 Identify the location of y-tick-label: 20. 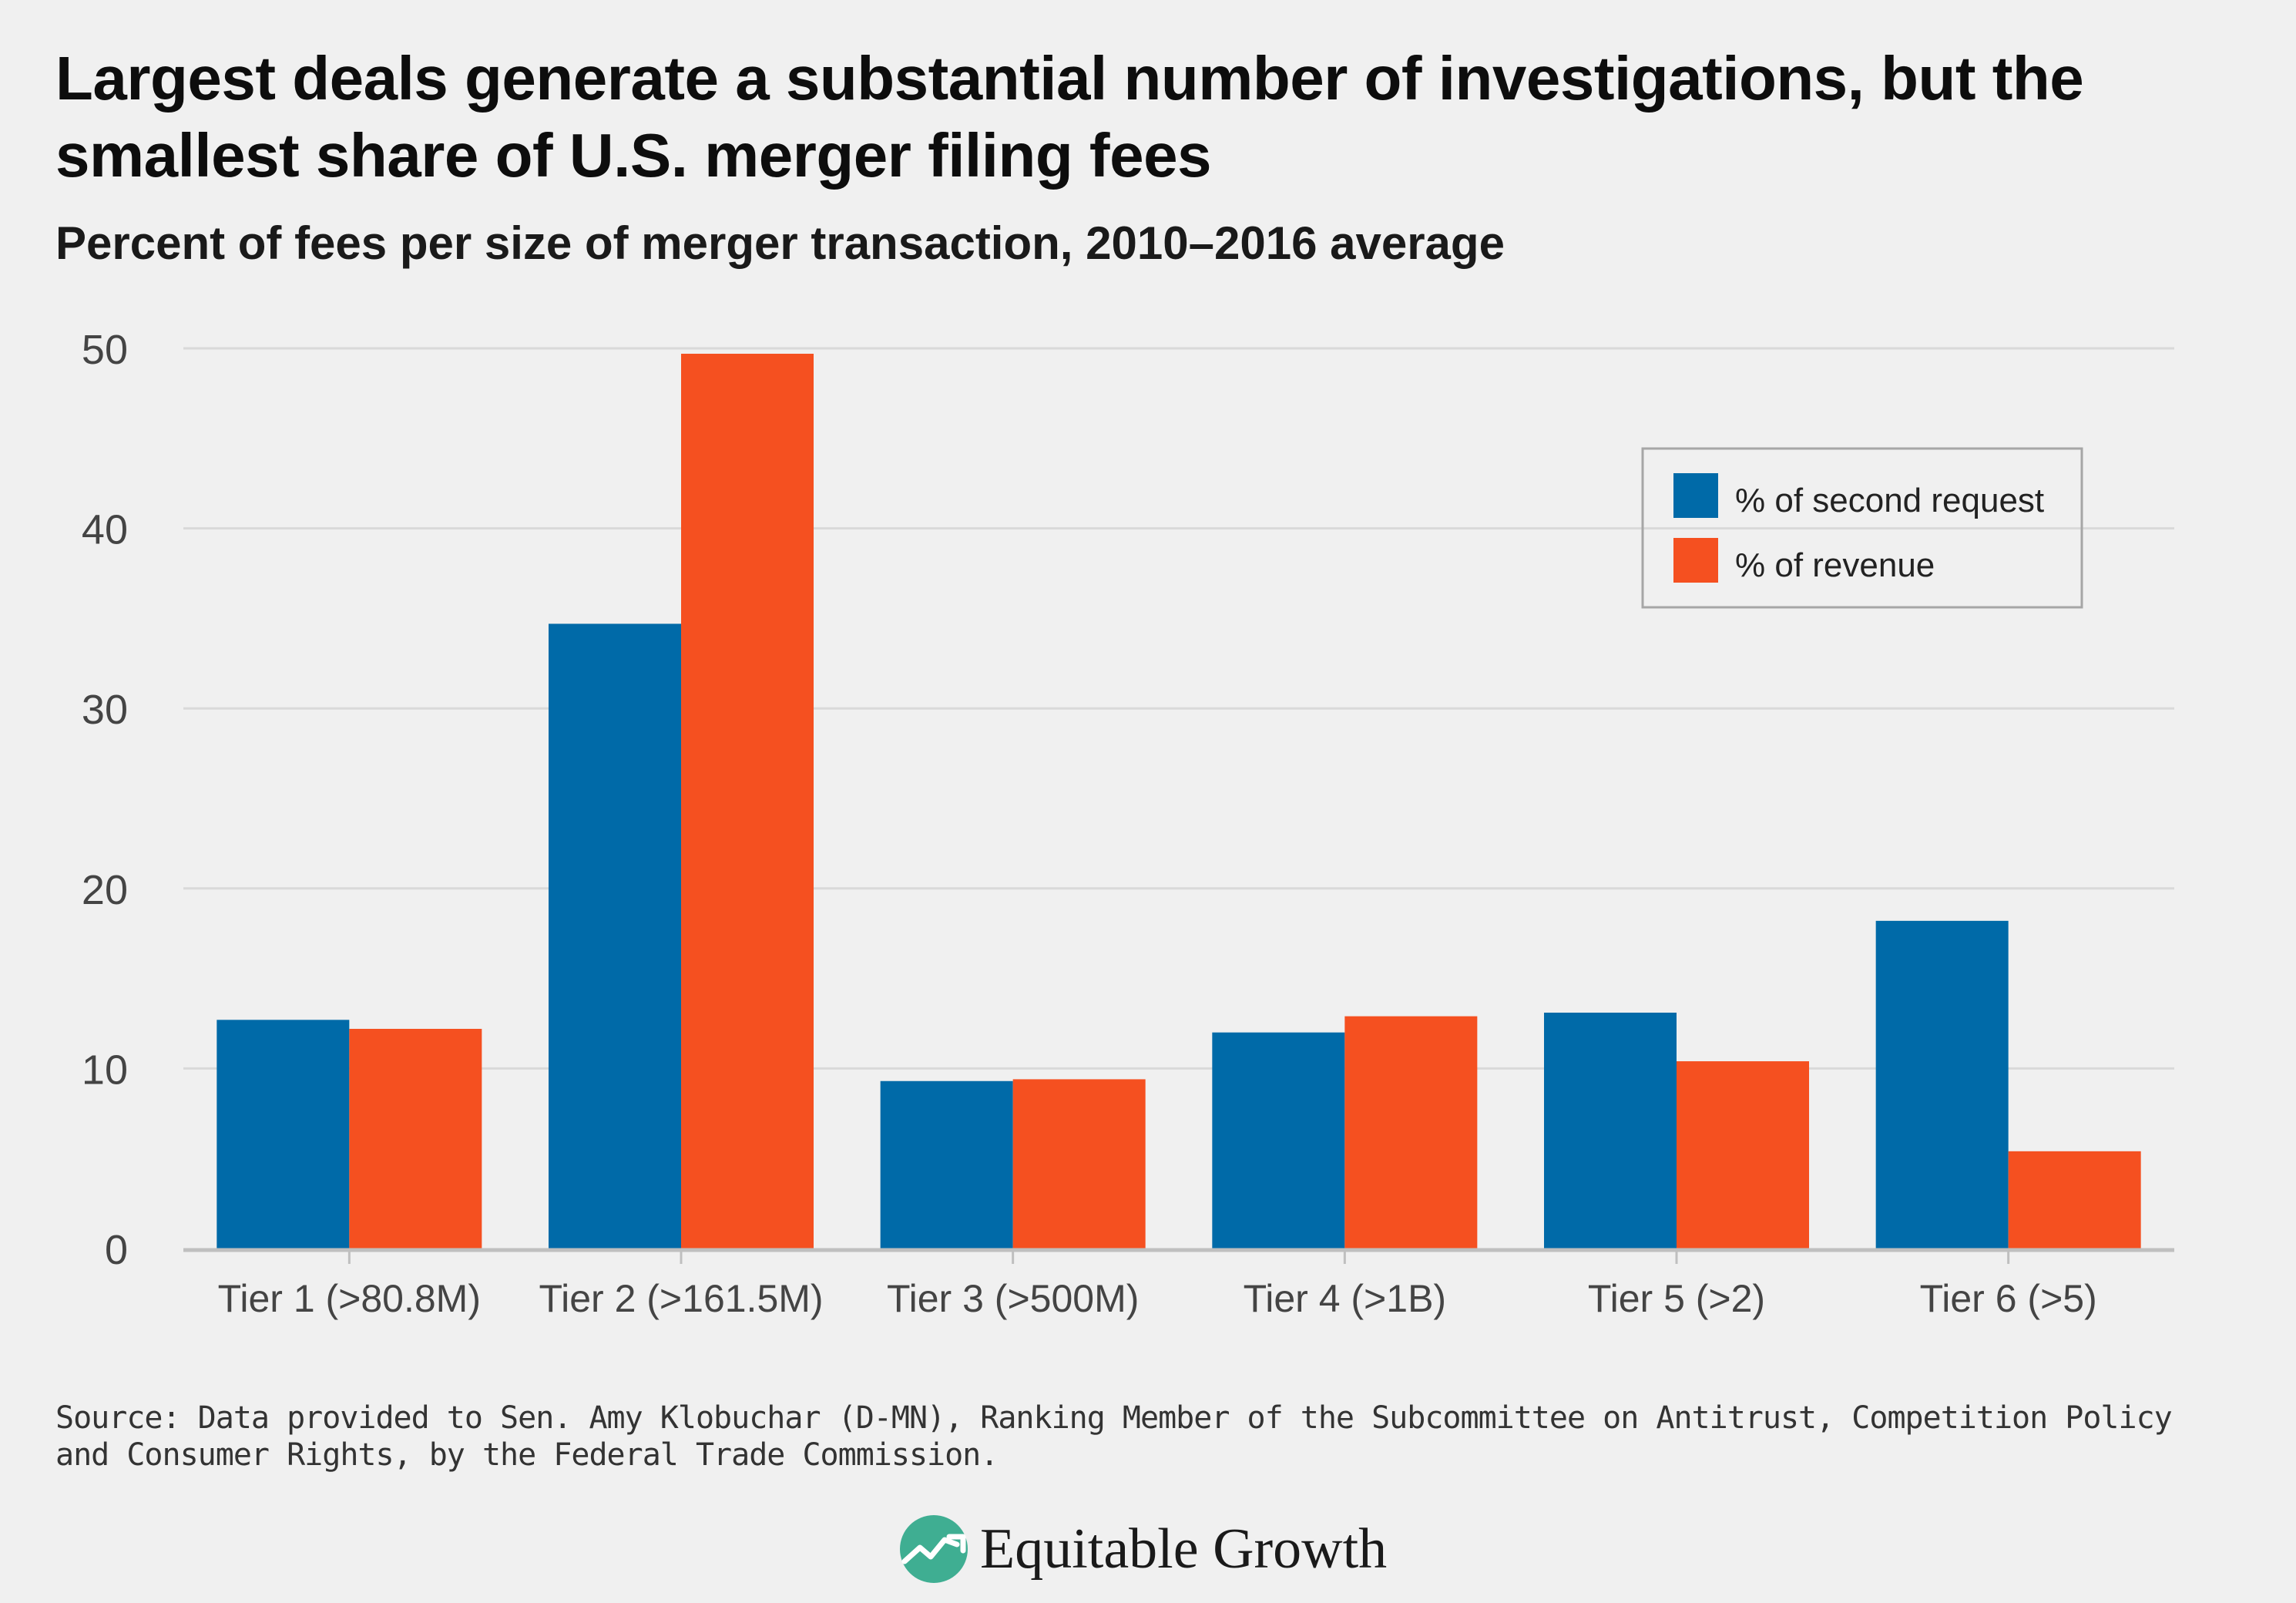
(105, 890).